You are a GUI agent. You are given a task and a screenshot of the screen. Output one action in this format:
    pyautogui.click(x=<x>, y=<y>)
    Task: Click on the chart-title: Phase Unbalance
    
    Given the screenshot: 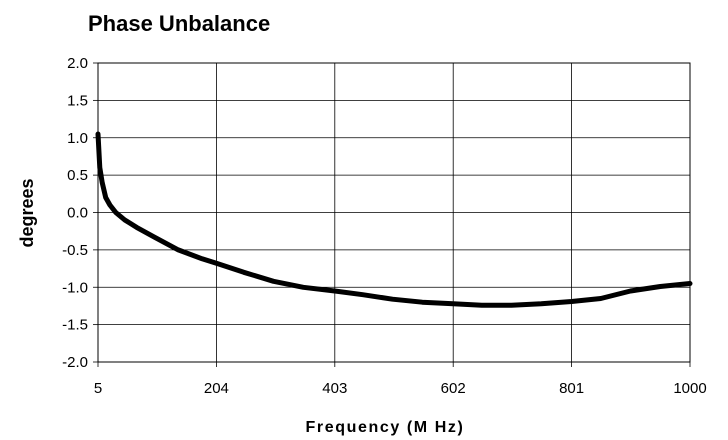 What is the action you would take?
    pyautogui.click(x=179, y=23)
    